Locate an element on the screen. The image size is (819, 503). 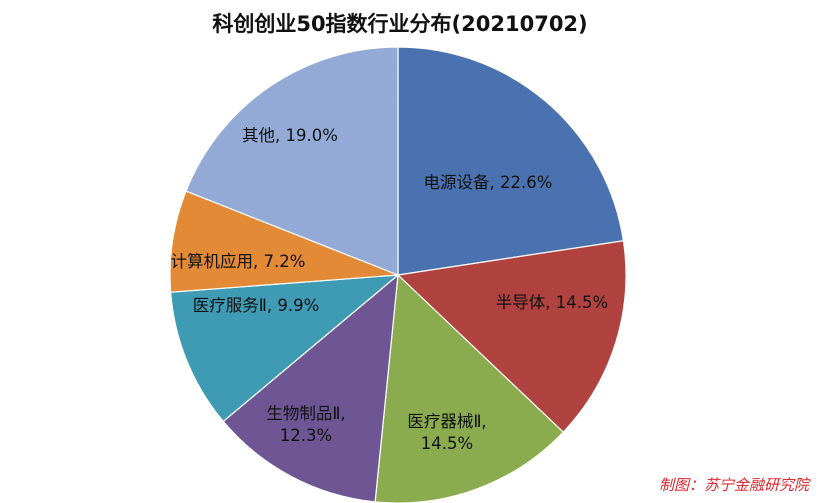
slice-label: 其他, 19.0% is located at coordinates (290, 135).